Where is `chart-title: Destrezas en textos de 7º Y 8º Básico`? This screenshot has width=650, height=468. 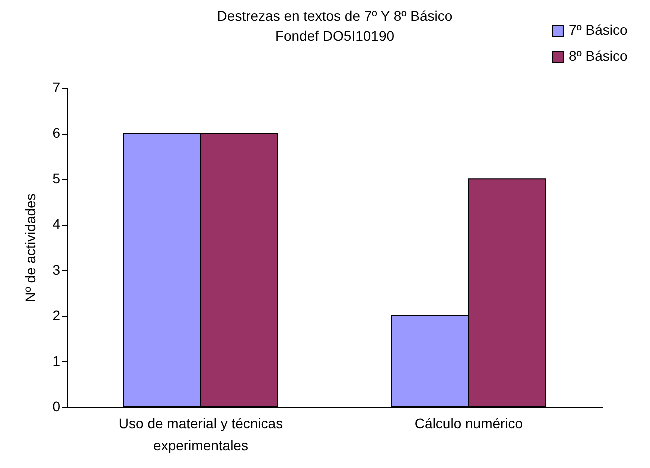 chart-title: Destrezas en textos de 7º Y 8º Básico is located at coordinates (335, 16).